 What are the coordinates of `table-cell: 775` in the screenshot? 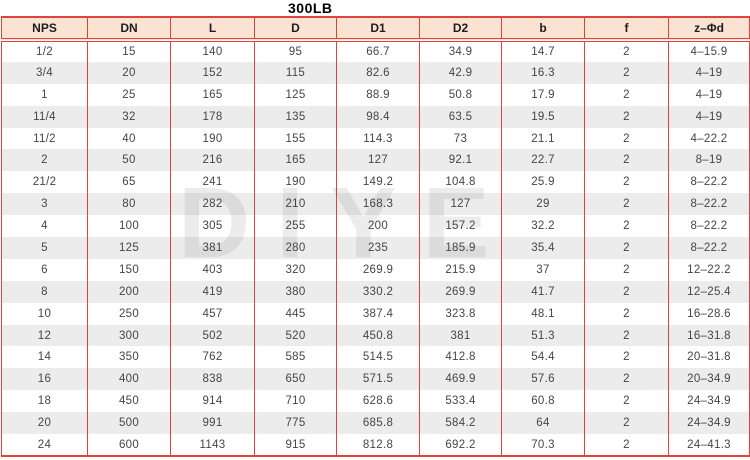 It's located at (295, 423).